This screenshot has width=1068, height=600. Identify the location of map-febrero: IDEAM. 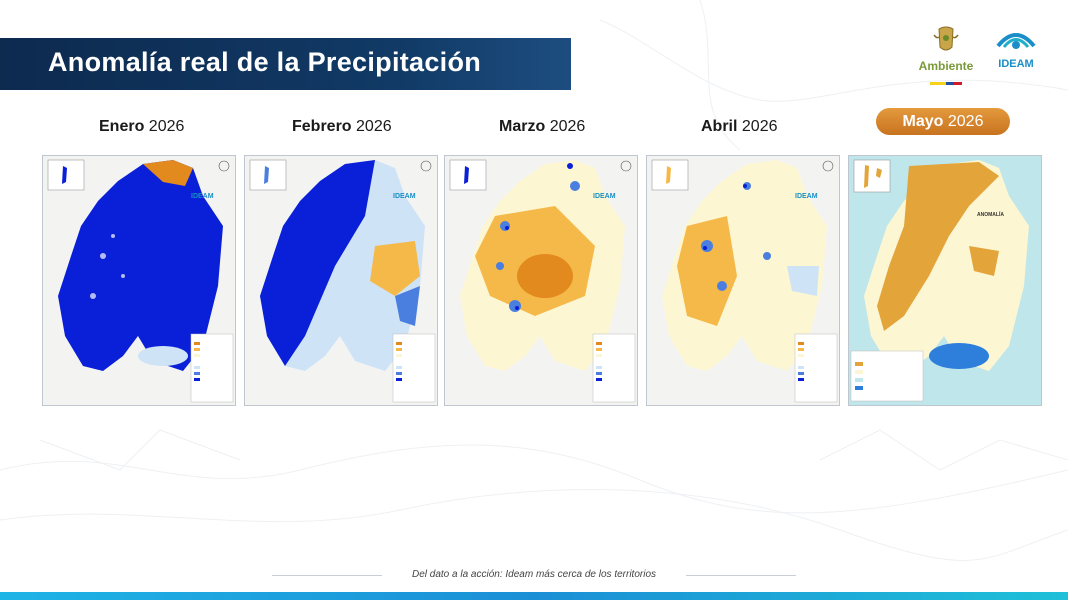
(341, 280).